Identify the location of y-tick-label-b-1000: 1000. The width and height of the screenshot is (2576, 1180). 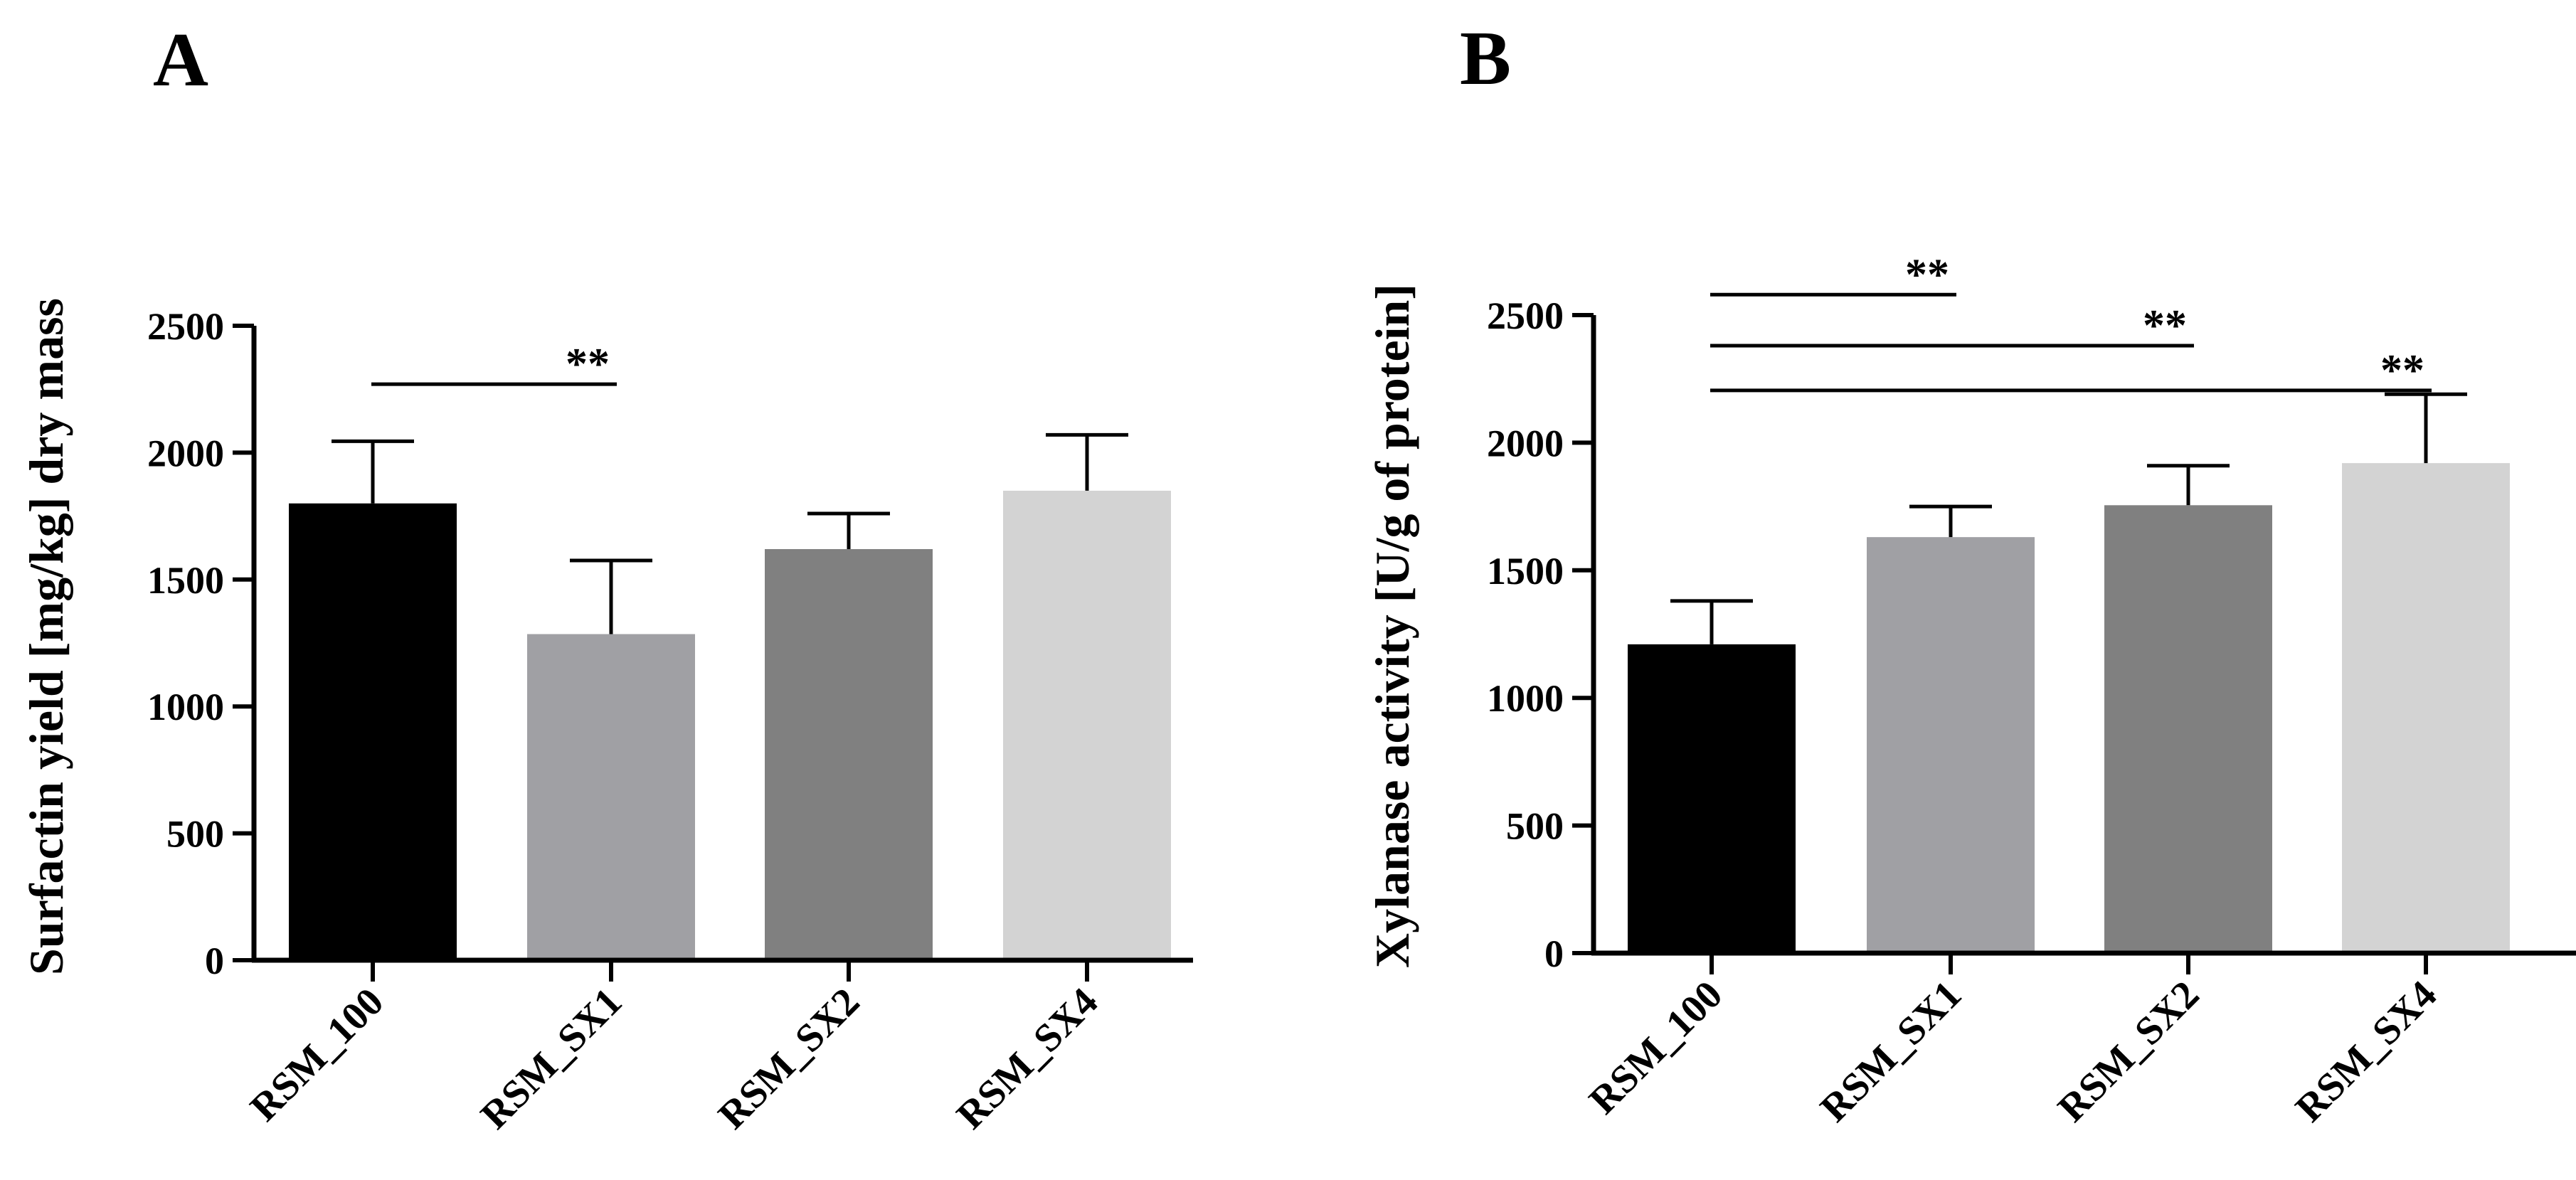
(1526, 698).